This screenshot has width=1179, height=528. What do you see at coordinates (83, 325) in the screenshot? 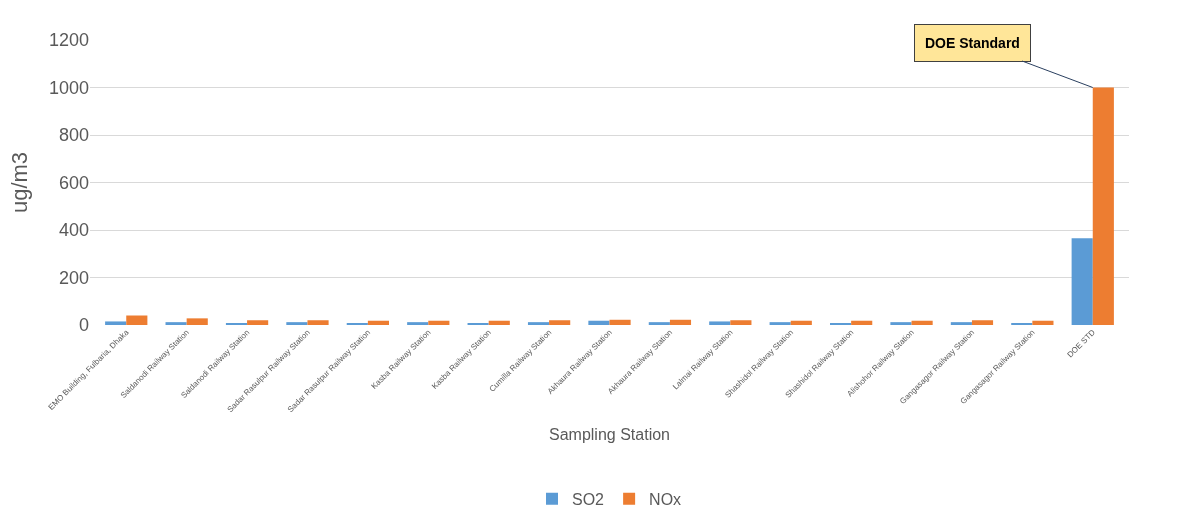
I see `y-tick-label: 0` at bounding box center [83, 325].